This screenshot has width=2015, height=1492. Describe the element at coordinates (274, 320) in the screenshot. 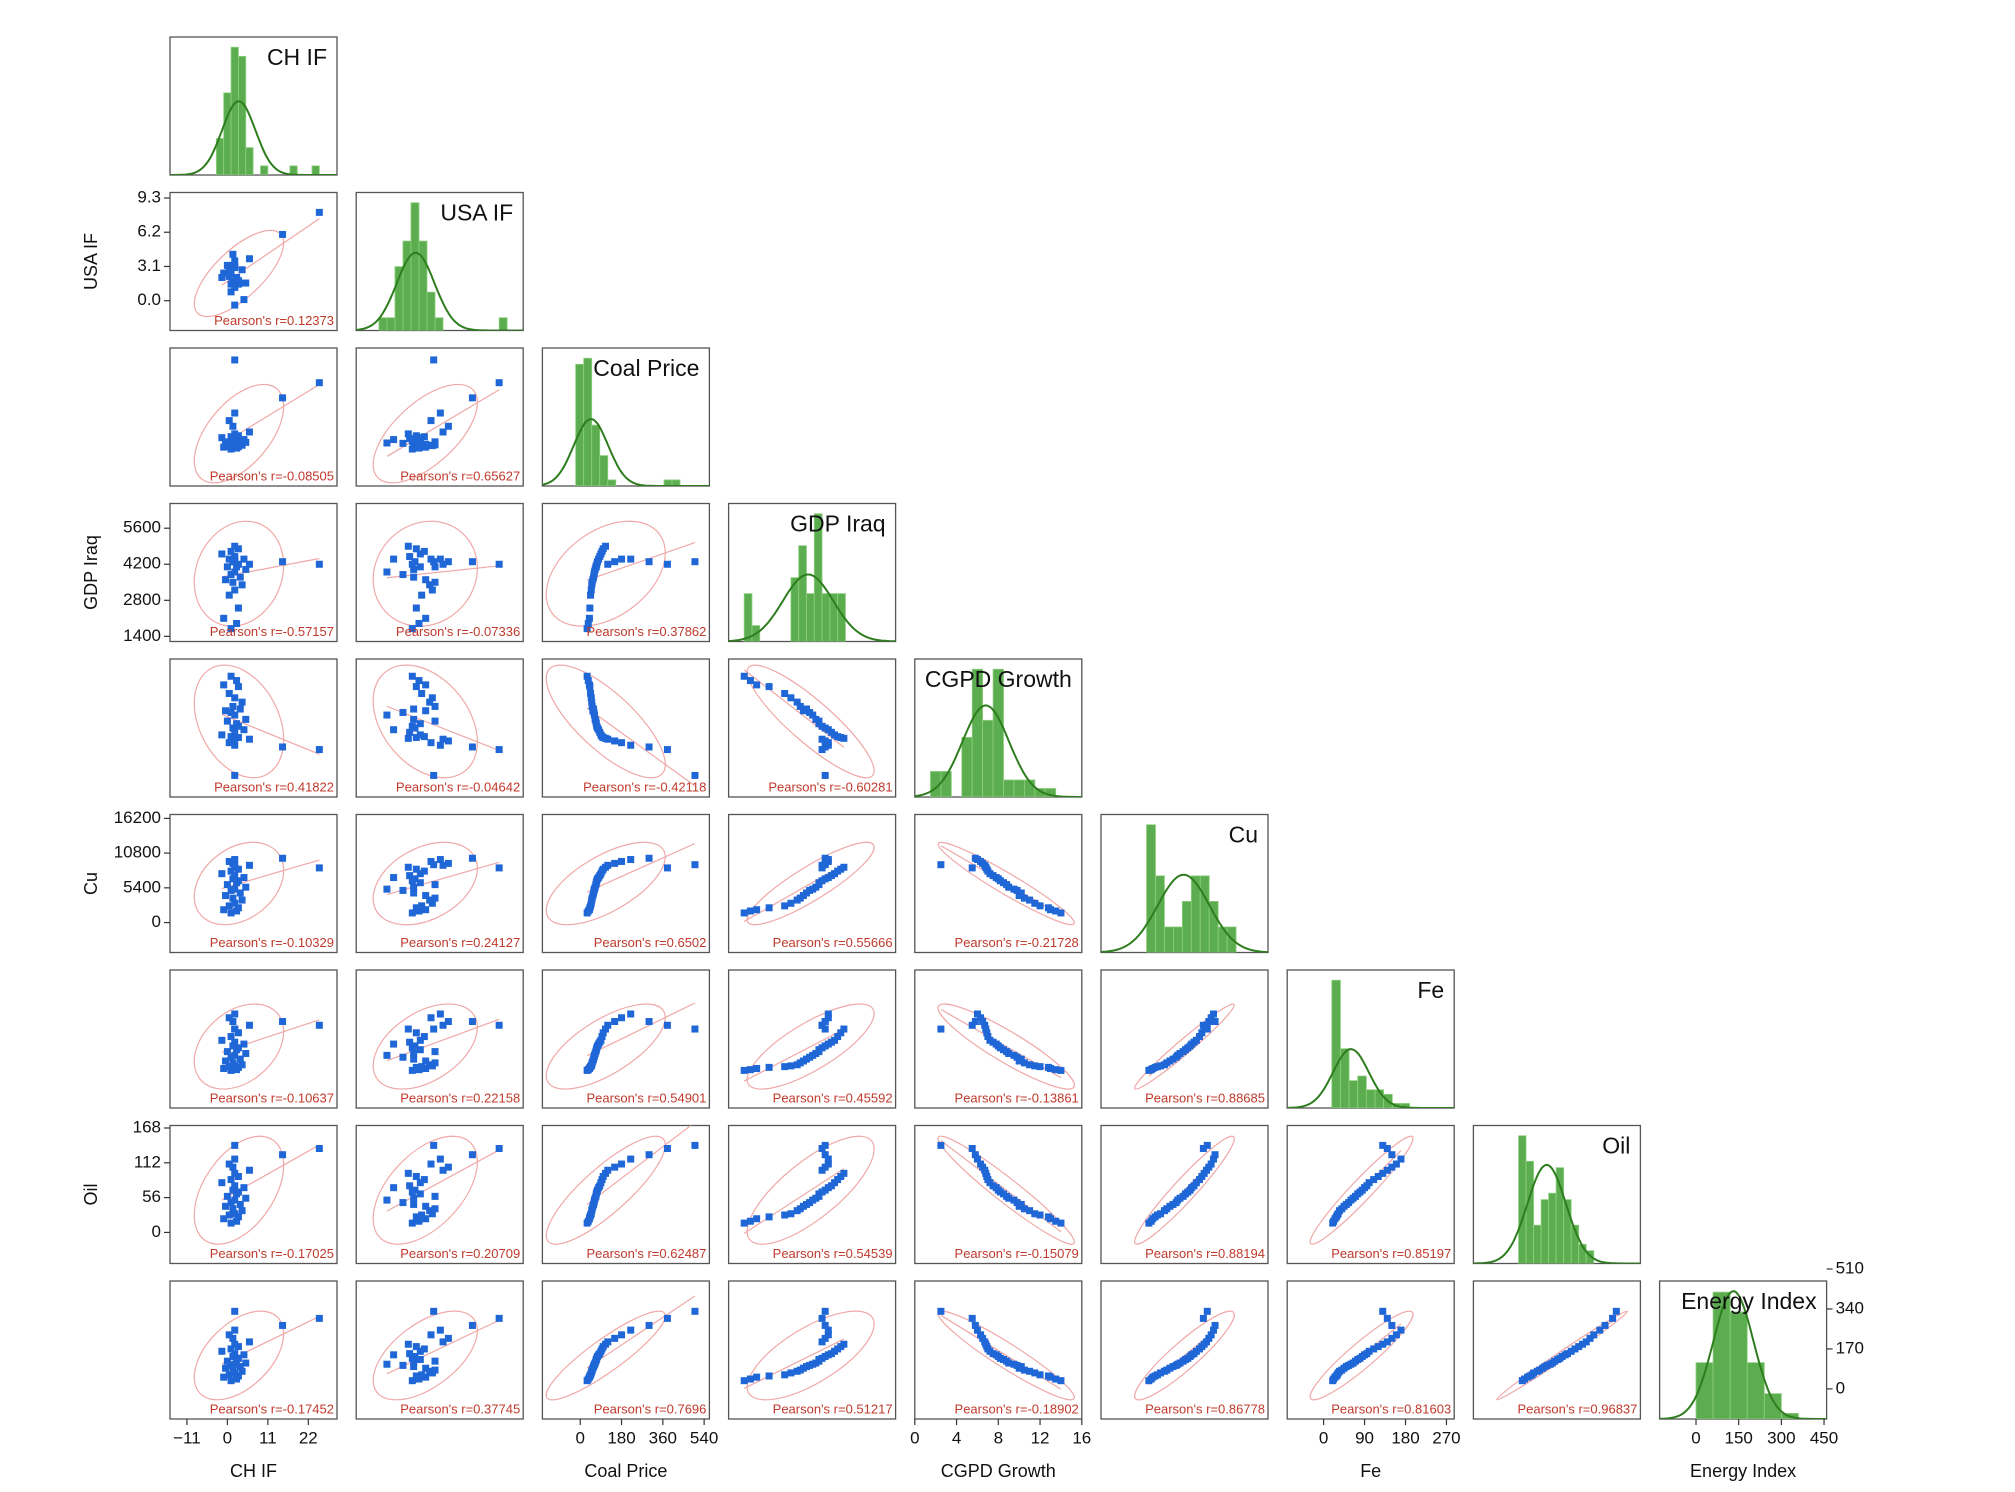

I see `pearson-label: Pearson's r=0.12373` at that location.